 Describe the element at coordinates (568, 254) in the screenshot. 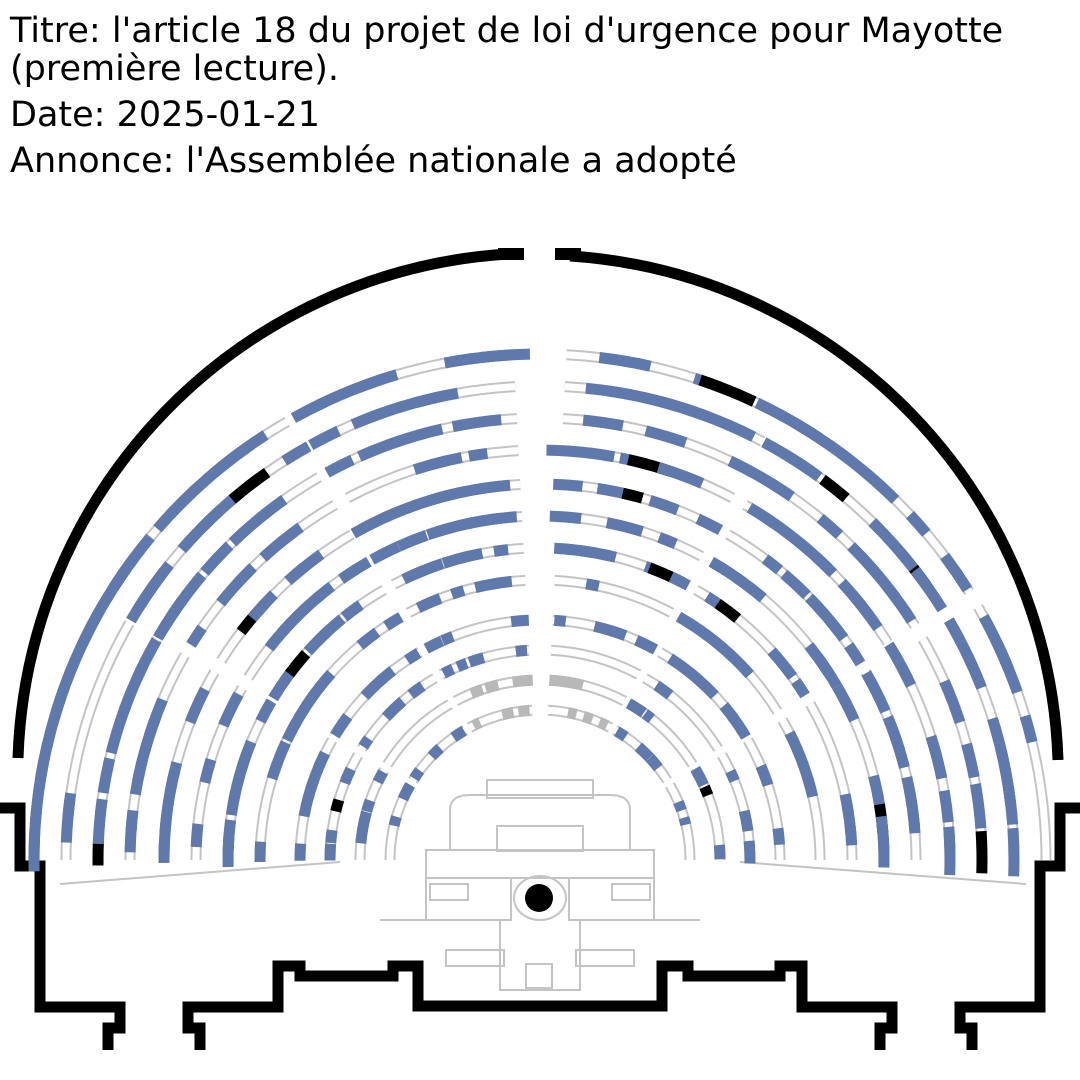

I see `outer-wall-gap-right` at that location.